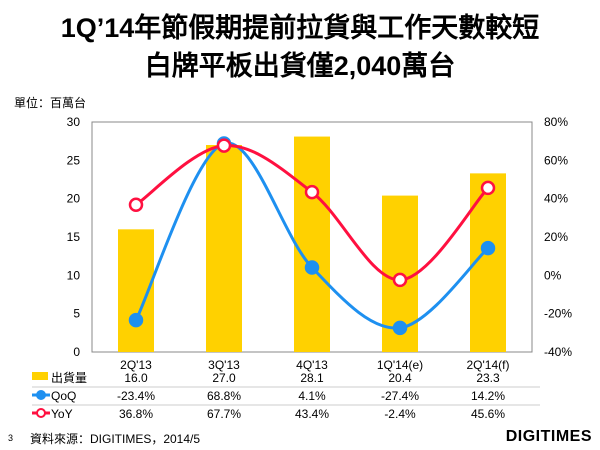 The width and height of the screenshot is (600, 450). I want to click on table-cell: 4.1%, so click(312, 396).